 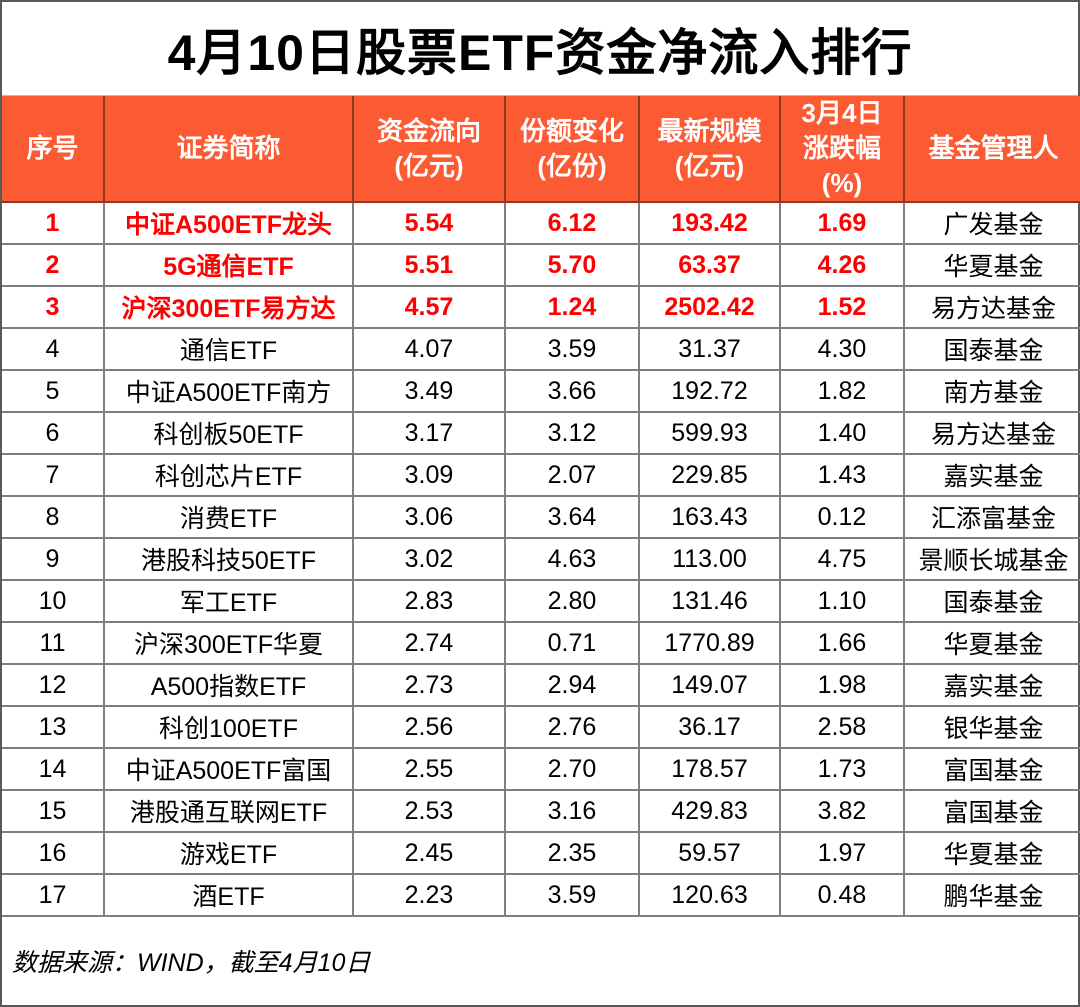 I want to click on cell-change-pct: 1.43, so click(x=842, y=475).